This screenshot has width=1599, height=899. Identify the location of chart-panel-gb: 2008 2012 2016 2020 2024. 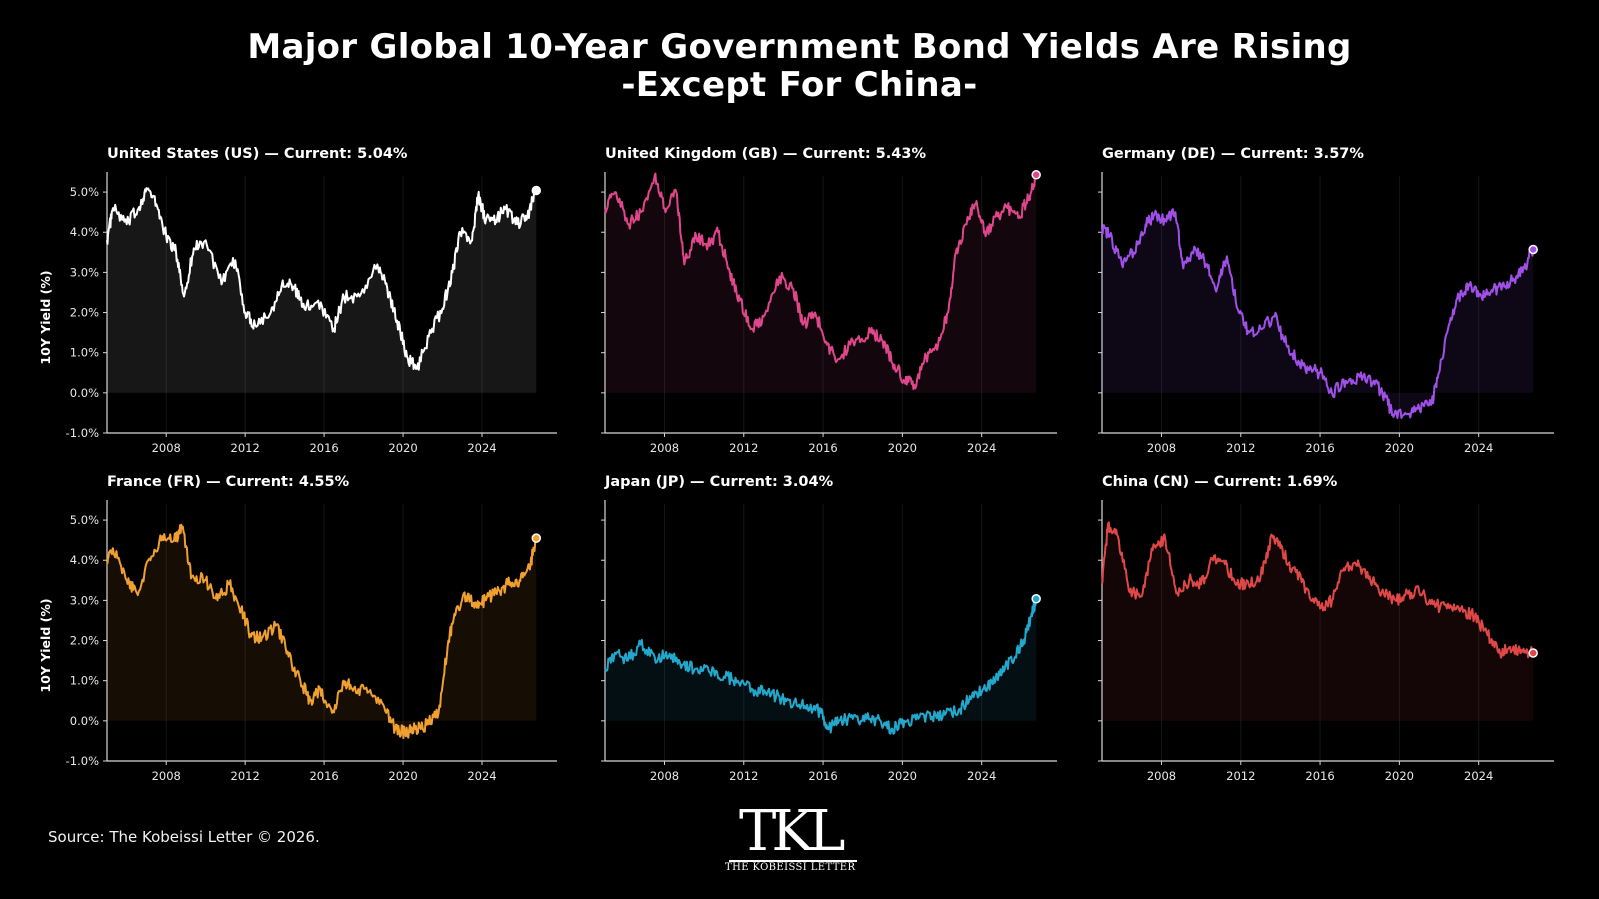
(829, 312).